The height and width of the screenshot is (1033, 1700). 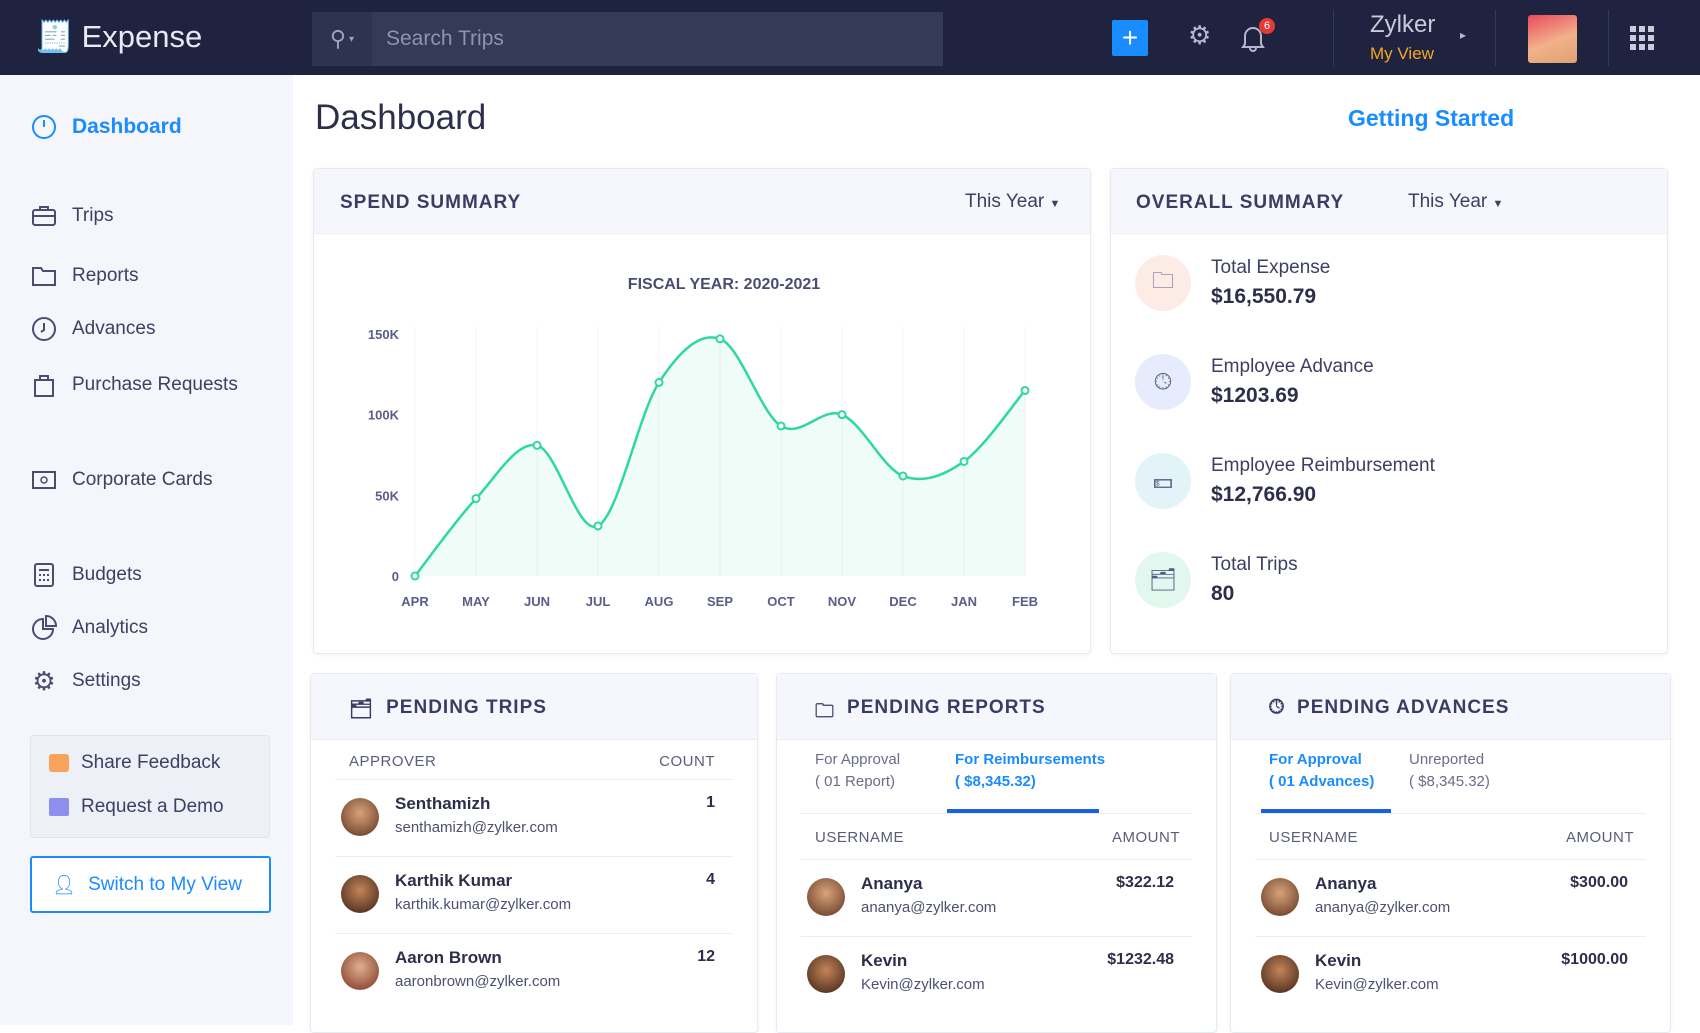 What do you see at coordinates (1449, 771) in the screenshot?
I see `tab-unreported: Unreported ( $8,345.32)` at bounding box center [1449, 771].